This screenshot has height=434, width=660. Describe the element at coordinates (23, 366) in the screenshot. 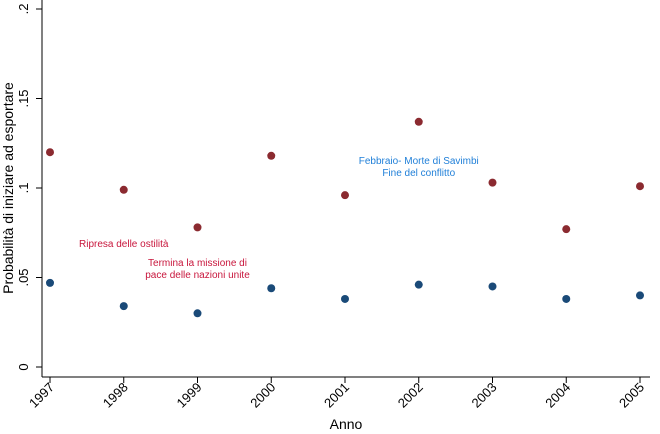

I see `y-tick-label: 0` at that location.